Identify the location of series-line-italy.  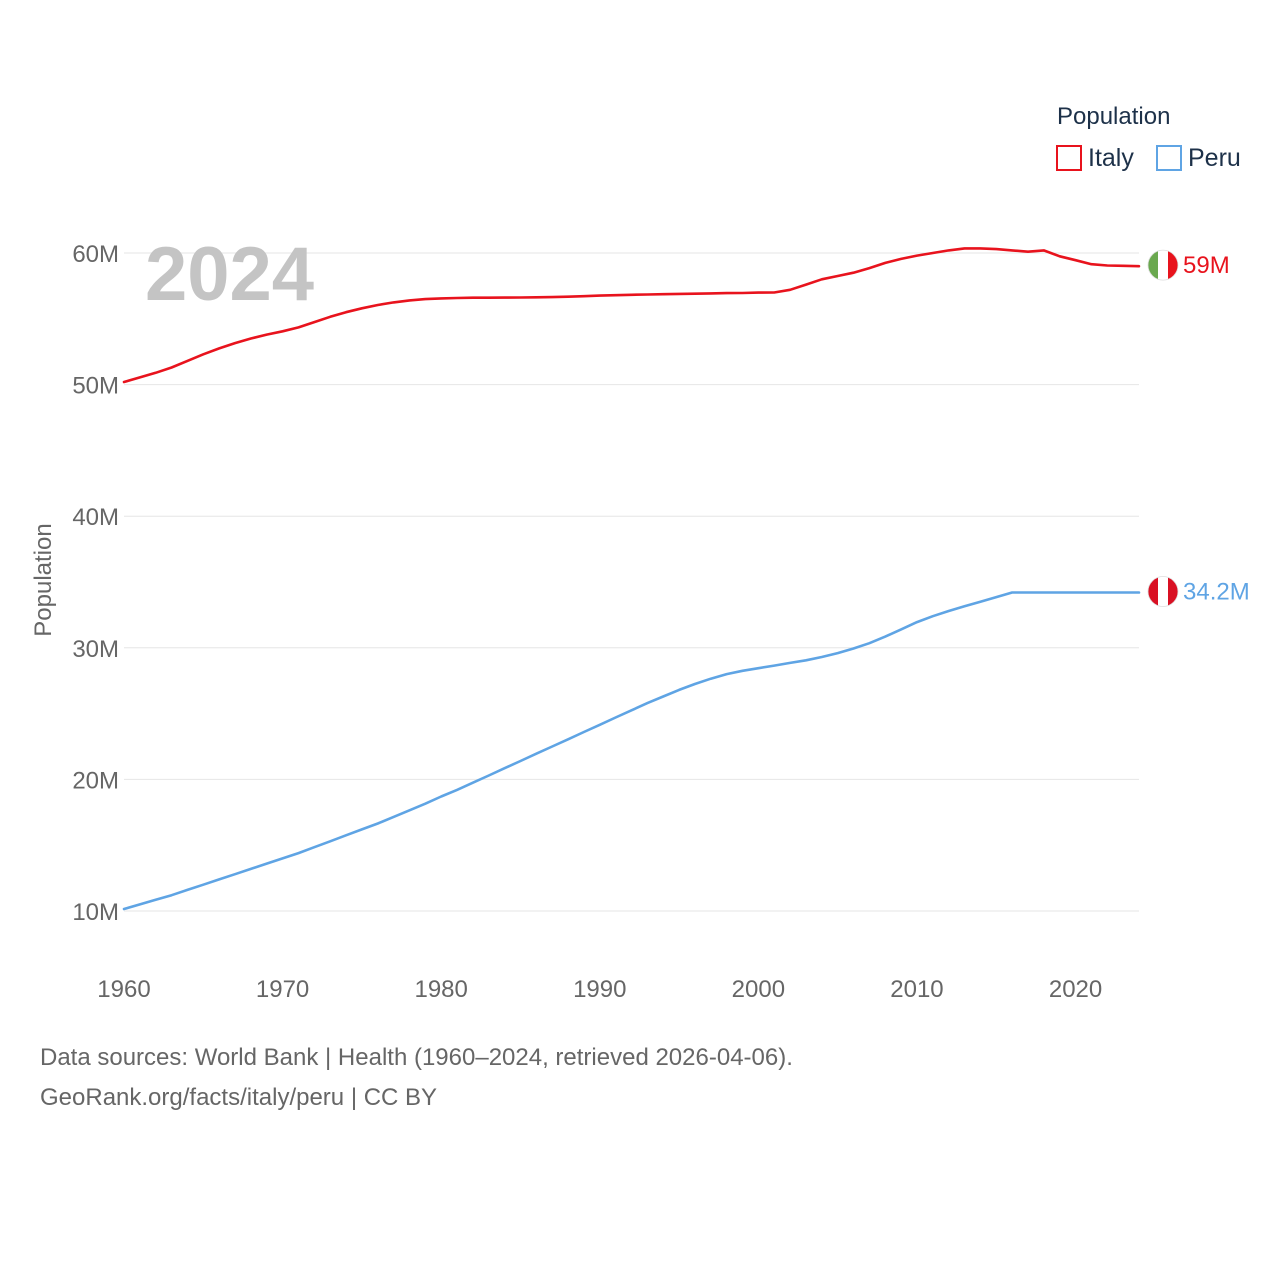
(631, 315).